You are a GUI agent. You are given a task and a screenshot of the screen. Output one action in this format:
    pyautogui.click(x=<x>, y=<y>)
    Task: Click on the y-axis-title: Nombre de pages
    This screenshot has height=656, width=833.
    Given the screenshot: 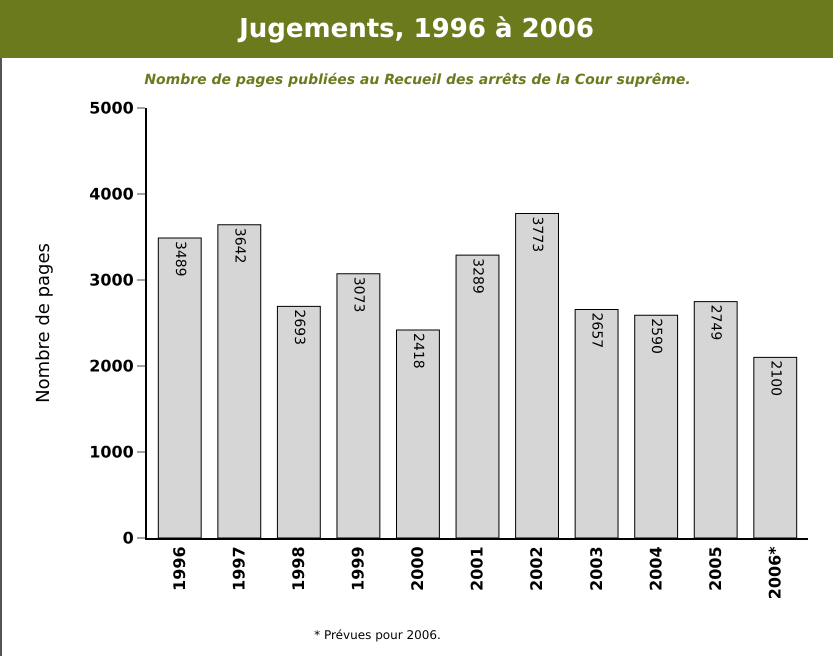 What is the action you would take?
    pyautogui.click(x=43, y=323)
    